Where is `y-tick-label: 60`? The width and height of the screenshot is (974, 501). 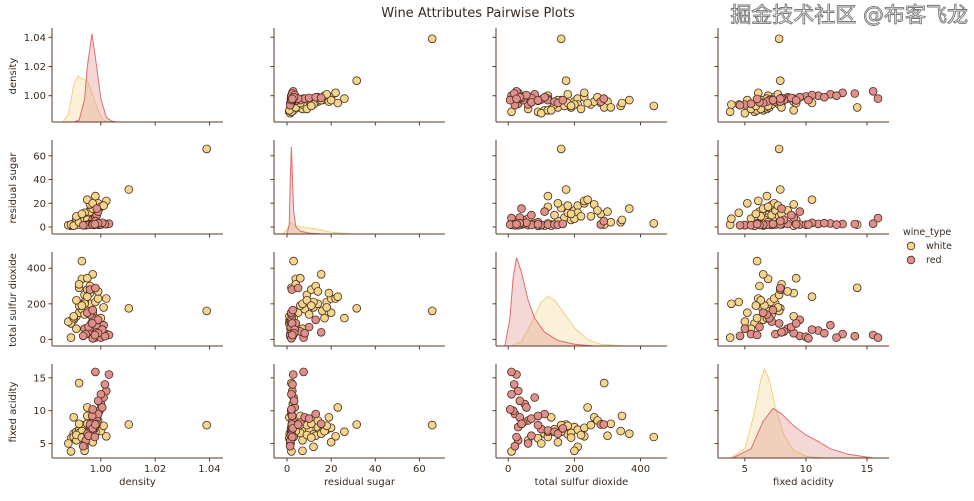
y-tick-label: 60 is located at coordinates (39, 156).